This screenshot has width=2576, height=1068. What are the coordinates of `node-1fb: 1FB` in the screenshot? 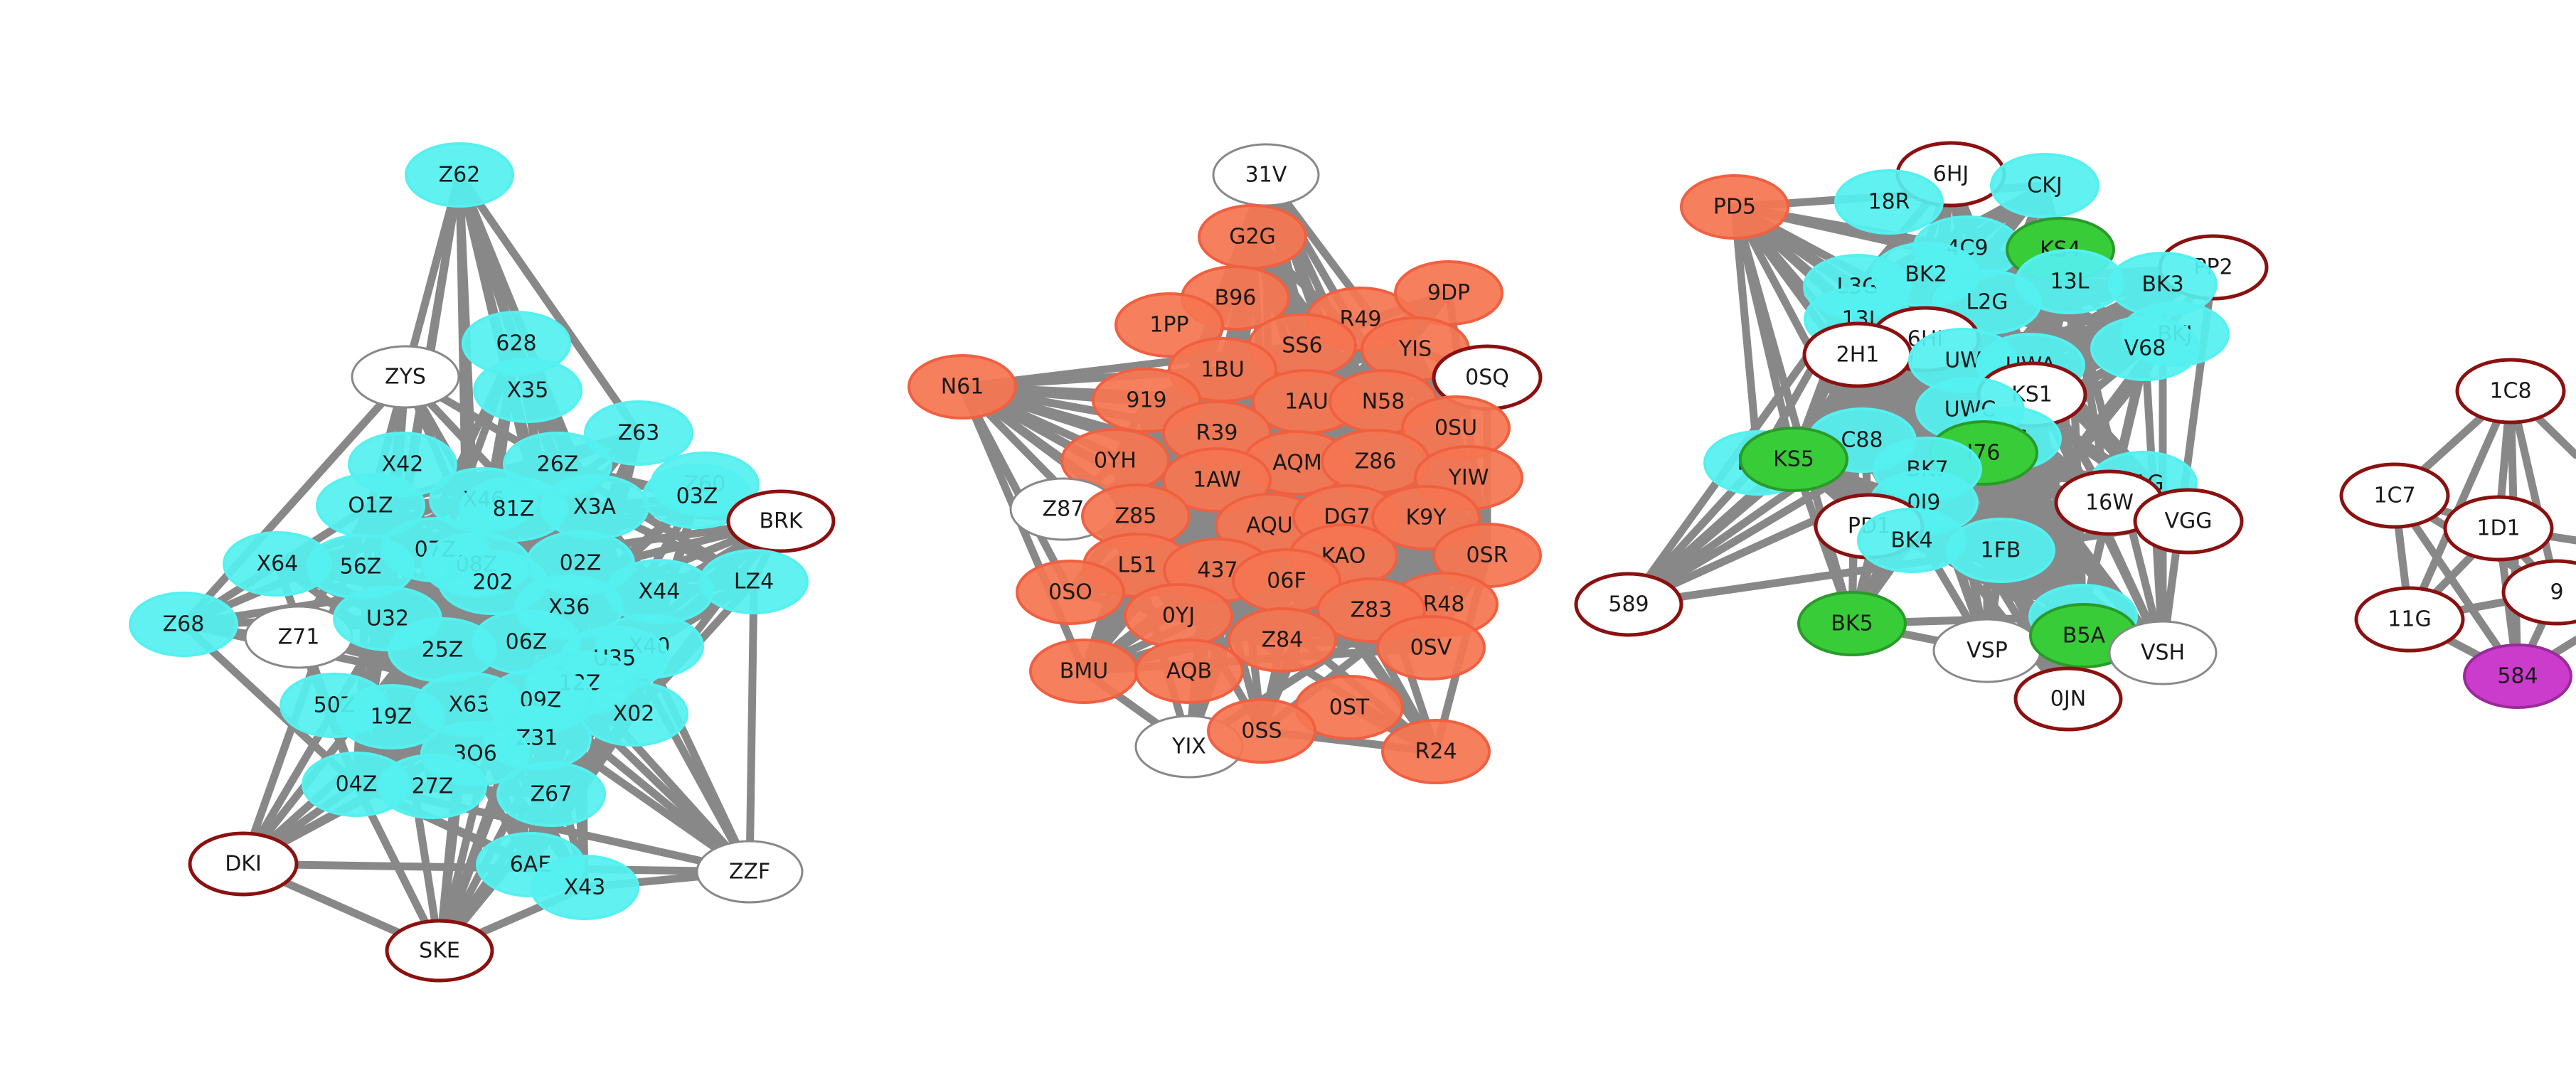 It's located at (2000, 550).